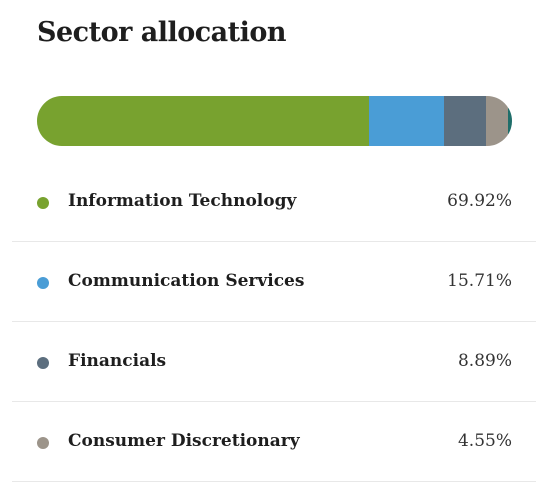 This screenshot has width=552, height=498. I want to click on bar-segment-remainder, so click(509, 121).